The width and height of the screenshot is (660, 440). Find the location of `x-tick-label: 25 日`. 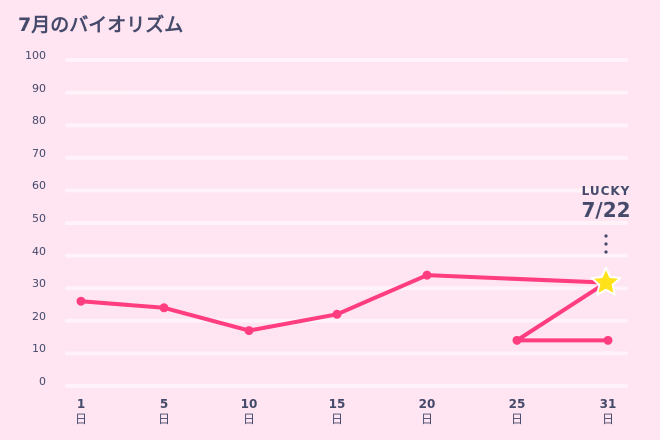

x-tick-label: 25 日 is located at coordinates (517, 411).